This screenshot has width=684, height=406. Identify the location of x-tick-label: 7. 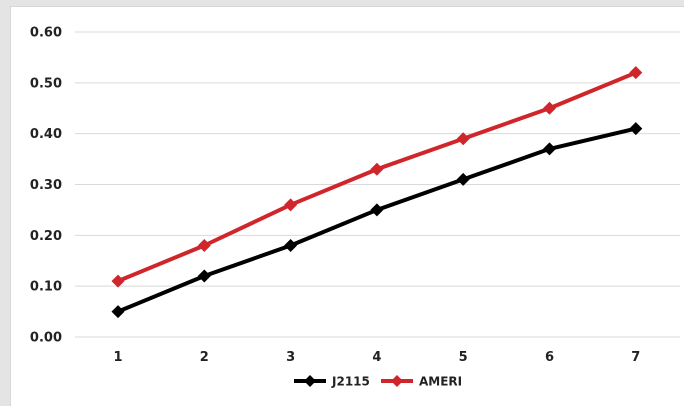
(635, 357).